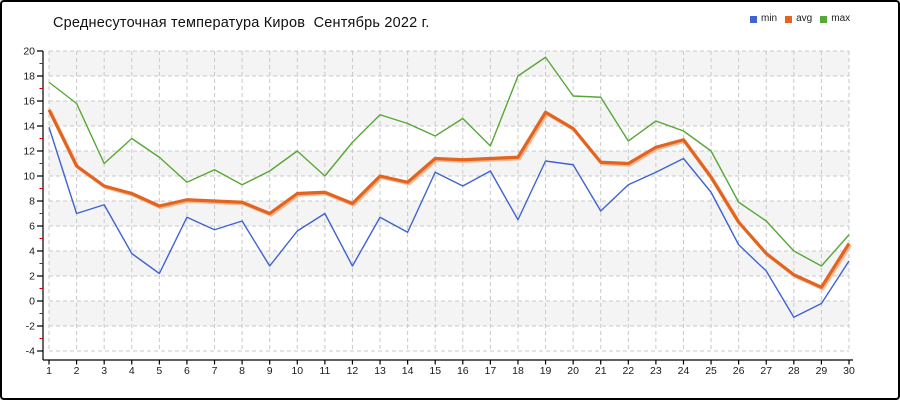 This screenshot has width=900, height=400. Describe the element at coordinates (435, 371) in the screenshot. I see `x-tick-label: 15` at that location.